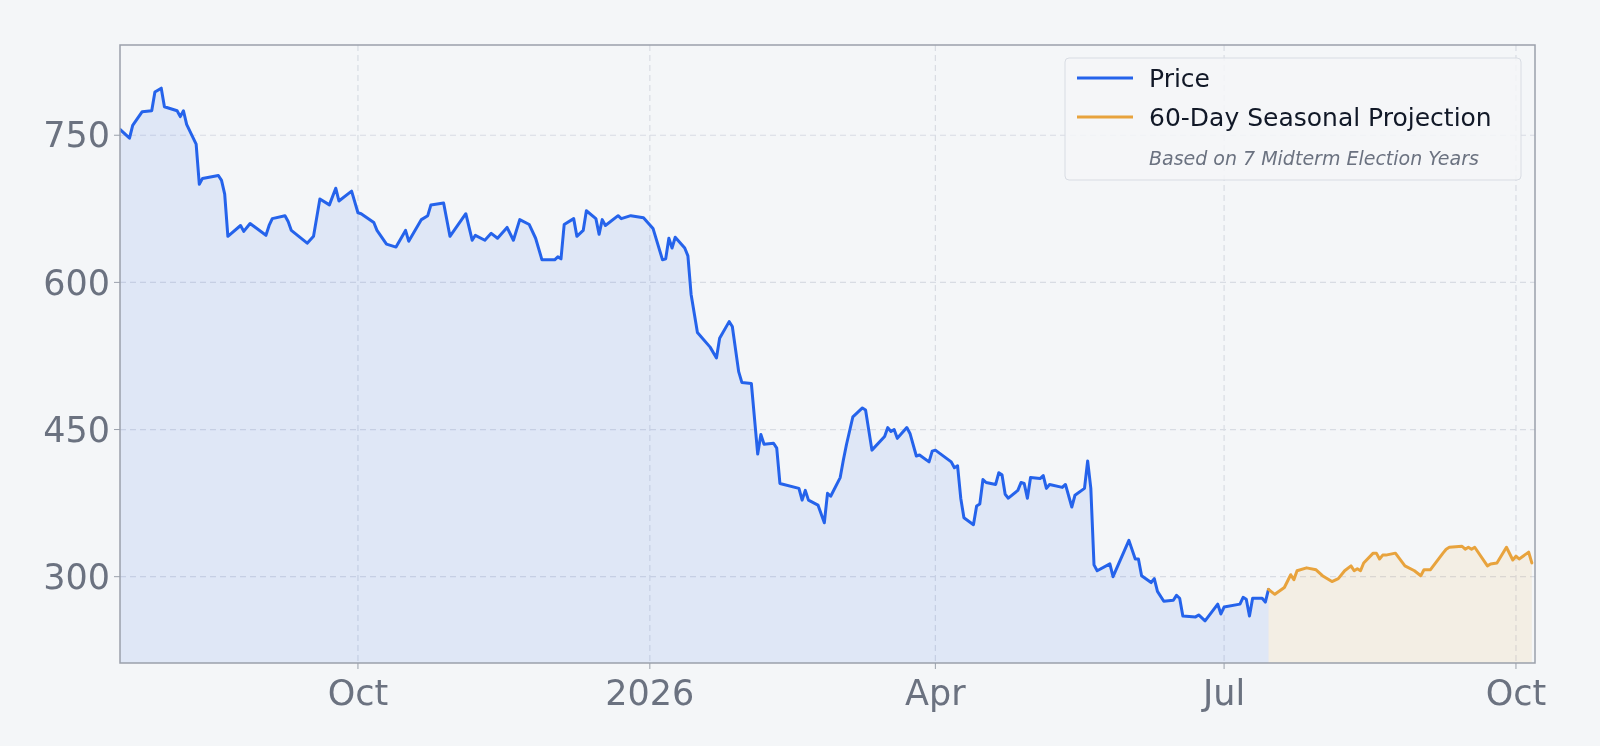  What do you see at coordinates (1314, 157) in the screenshot?
I see `annotation: Based on 7 Midterm Election Years` at bounding box center [1314, 157].